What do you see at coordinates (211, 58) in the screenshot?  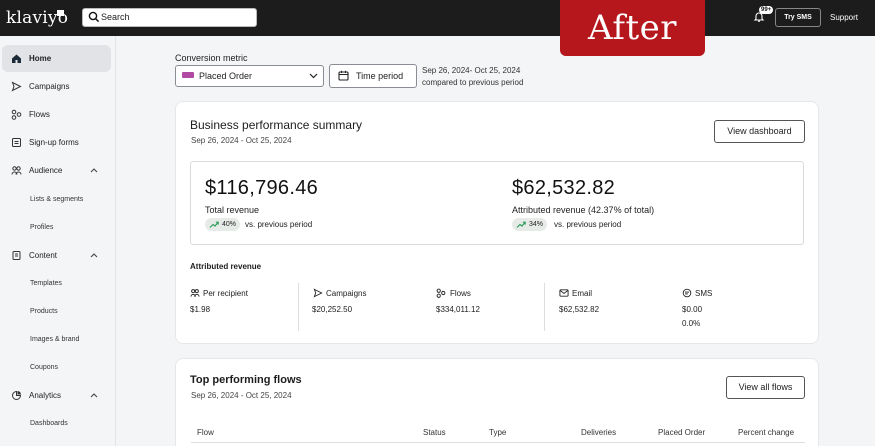 I see `conversion-metric-label: Conversion metric` at bounding box center [211, 58].